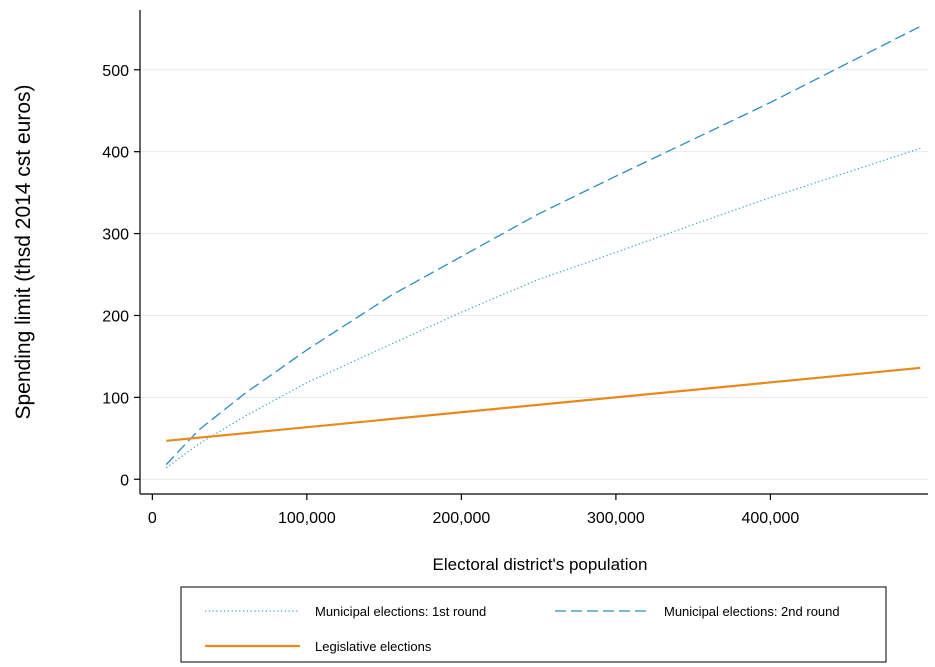  Describe the element at coordinates (616, 518) in the screenshot. I see `x-tick-label-3: 300,000` at that location.